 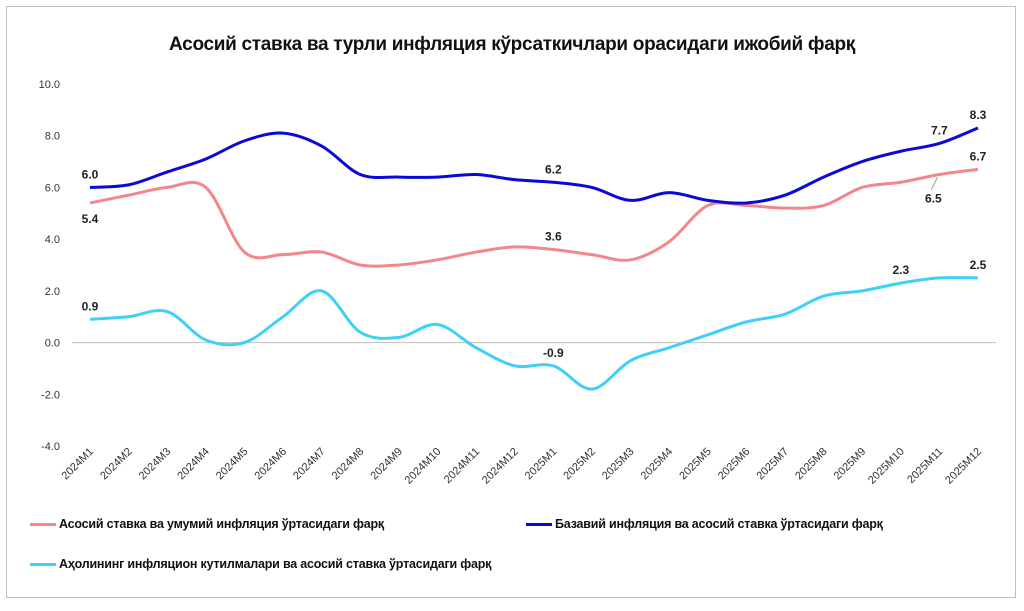 What do you see at coordinates (52, 344) in the screenshot?
I see `y-tick-label: 0.0` at bounding box center [52, 344].